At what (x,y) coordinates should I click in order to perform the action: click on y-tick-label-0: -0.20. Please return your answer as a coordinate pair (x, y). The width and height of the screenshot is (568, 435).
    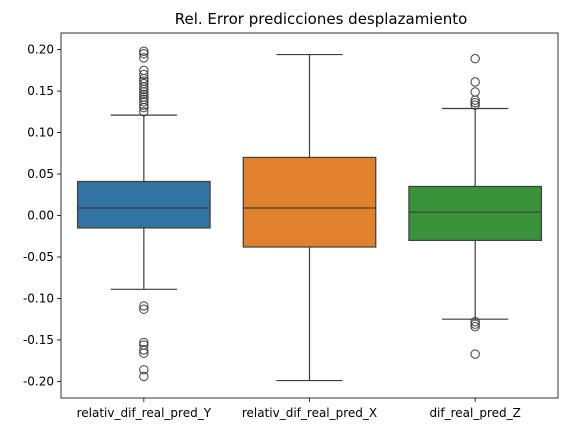
    Looking at the image, I should click on (38, 381).